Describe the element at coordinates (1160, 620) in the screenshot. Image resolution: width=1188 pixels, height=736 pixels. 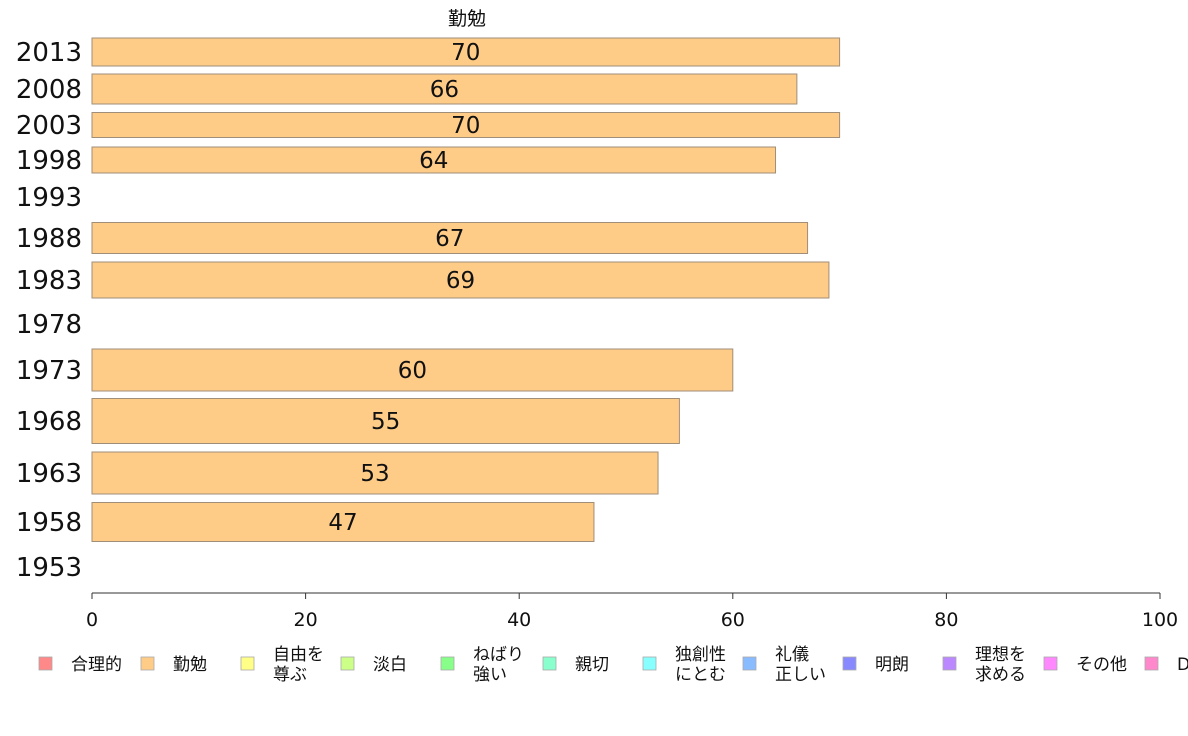
I see `x-tick-label: 100` at that location.